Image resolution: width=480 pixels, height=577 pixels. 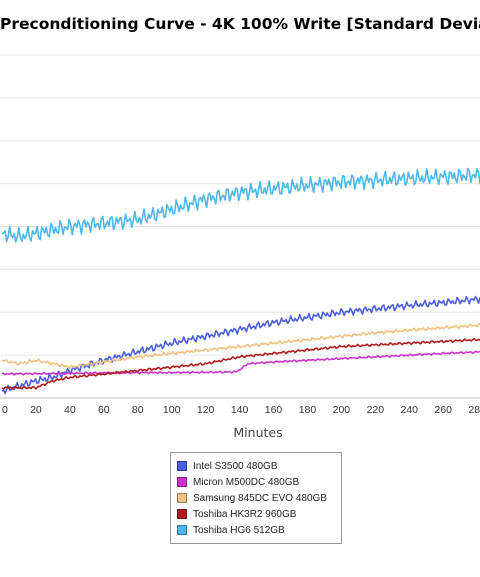 I want to click on legend-label: Micron M500DC 480GB, so click(x=246, y=482).